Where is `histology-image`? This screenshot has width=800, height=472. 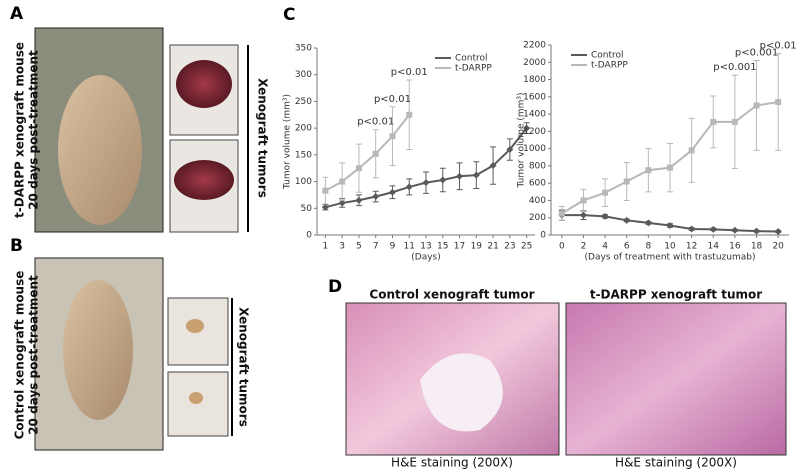 histology-image is located at coordinates (676, 379).